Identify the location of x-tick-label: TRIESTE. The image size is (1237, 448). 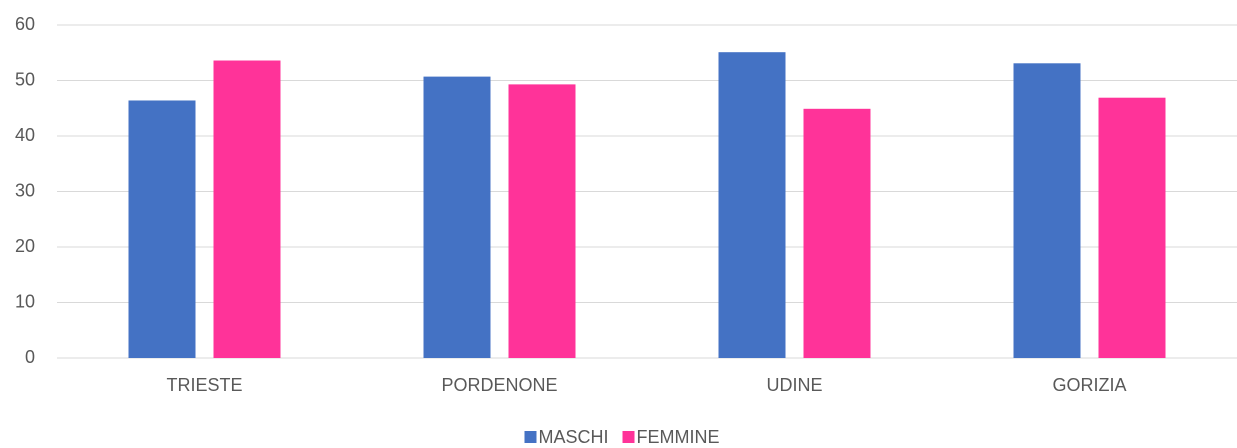
(204, 385).